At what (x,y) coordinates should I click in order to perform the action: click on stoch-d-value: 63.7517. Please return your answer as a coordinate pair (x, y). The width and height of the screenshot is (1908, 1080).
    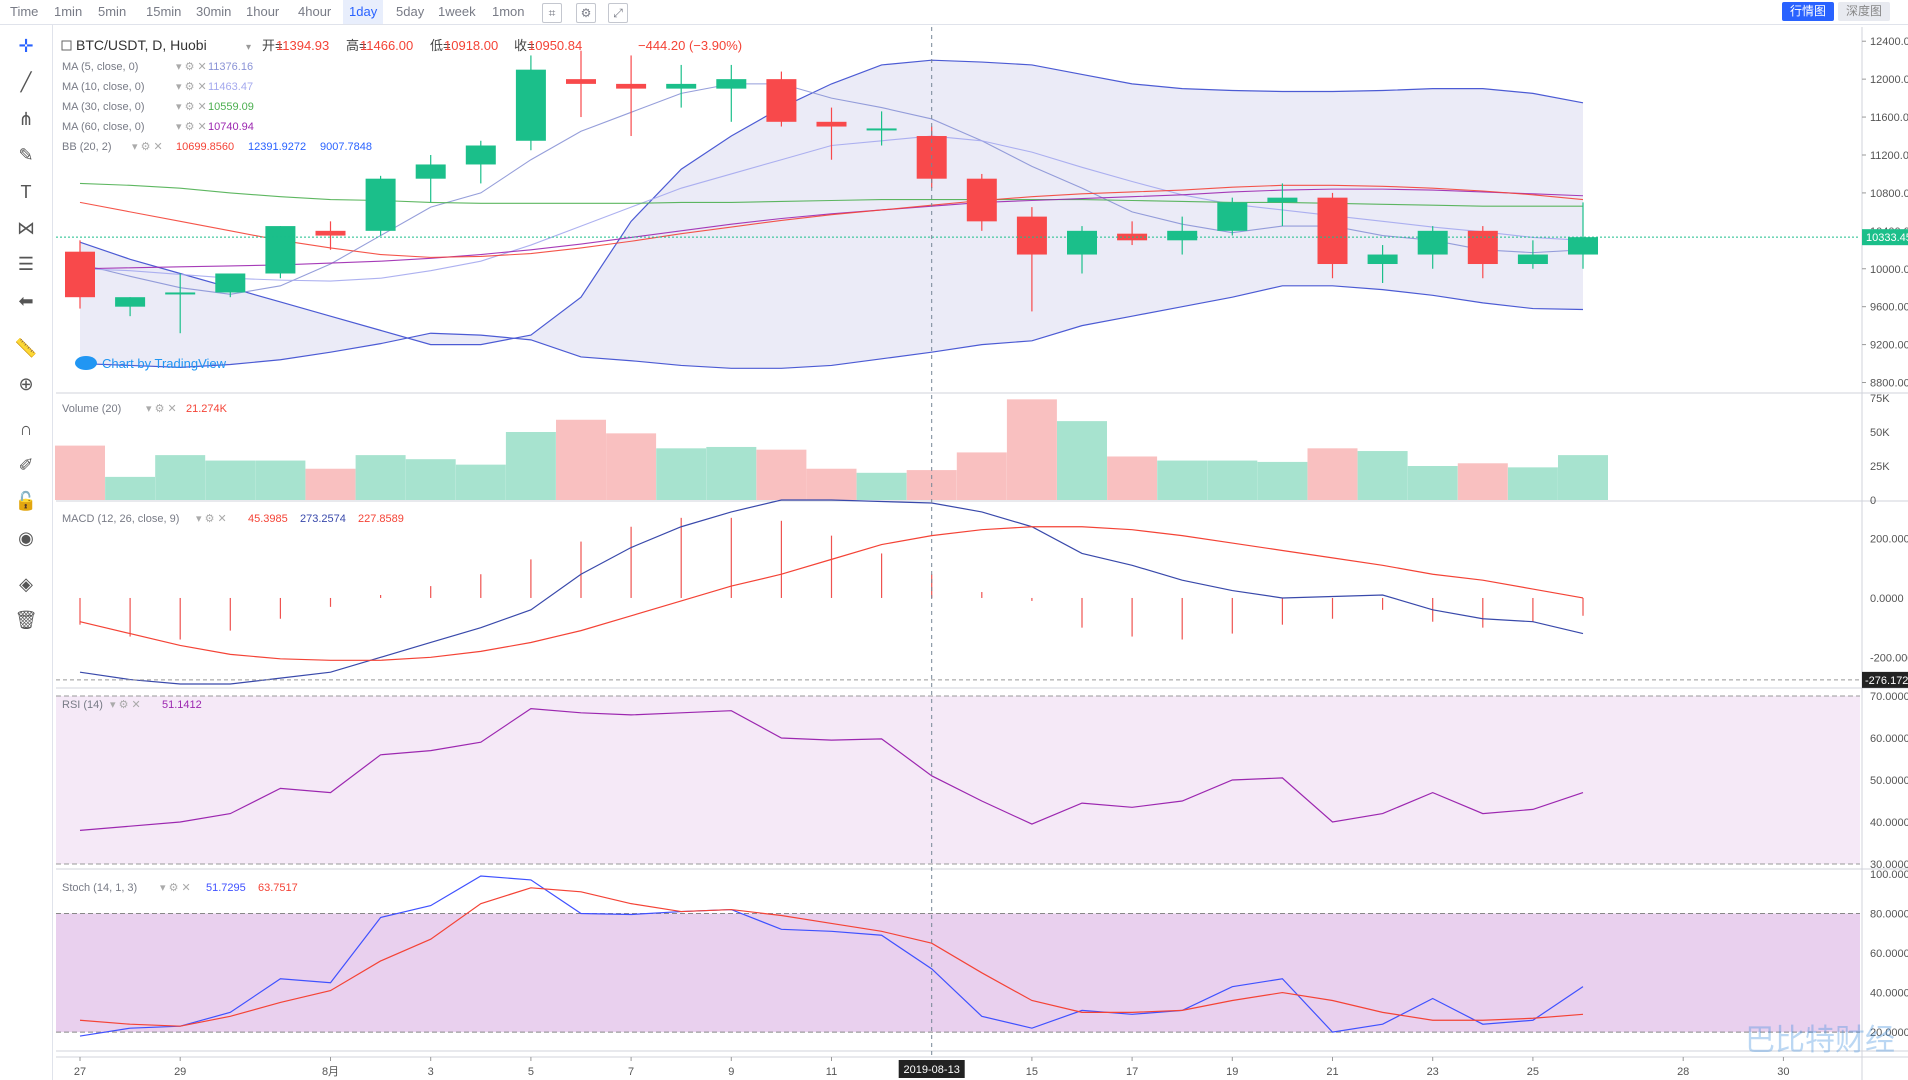
    Looking at the image, I should click on (278, 888).